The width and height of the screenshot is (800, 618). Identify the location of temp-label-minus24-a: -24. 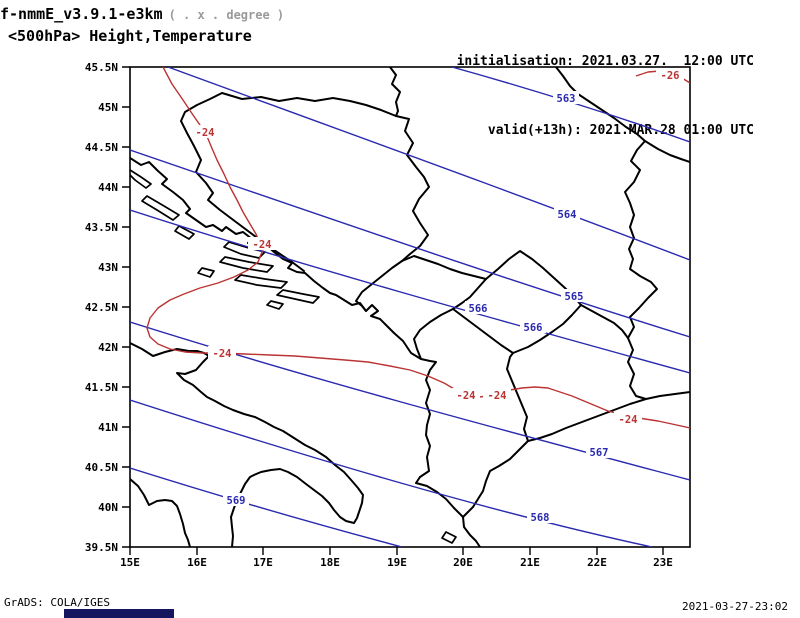
(205, 133).